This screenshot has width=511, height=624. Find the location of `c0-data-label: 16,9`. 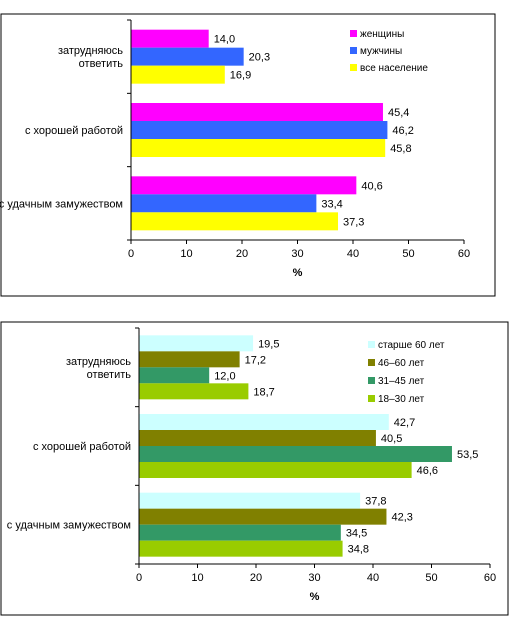

c0-data-label: 16,9 is located at coordinates (240, 76).